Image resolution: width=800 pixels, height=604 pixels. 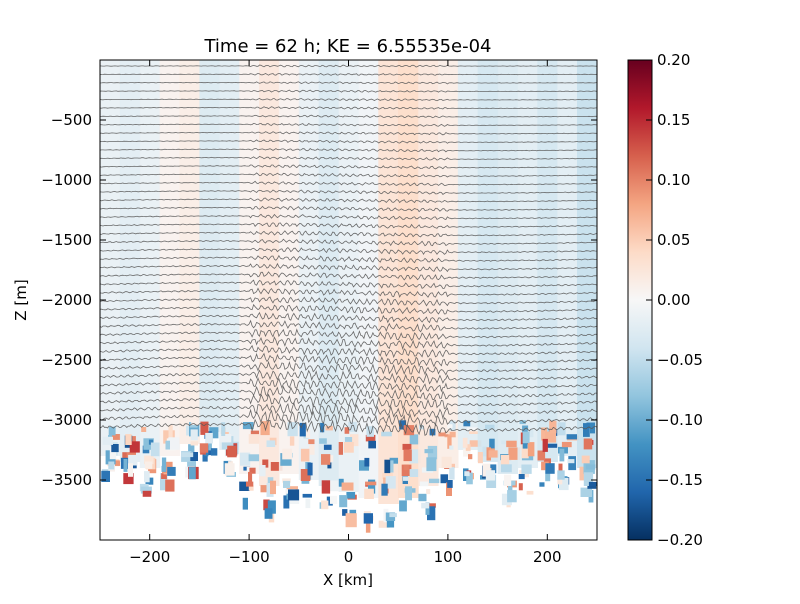 I want to click on x-tick-label: −200, so click(x=149, y=557).